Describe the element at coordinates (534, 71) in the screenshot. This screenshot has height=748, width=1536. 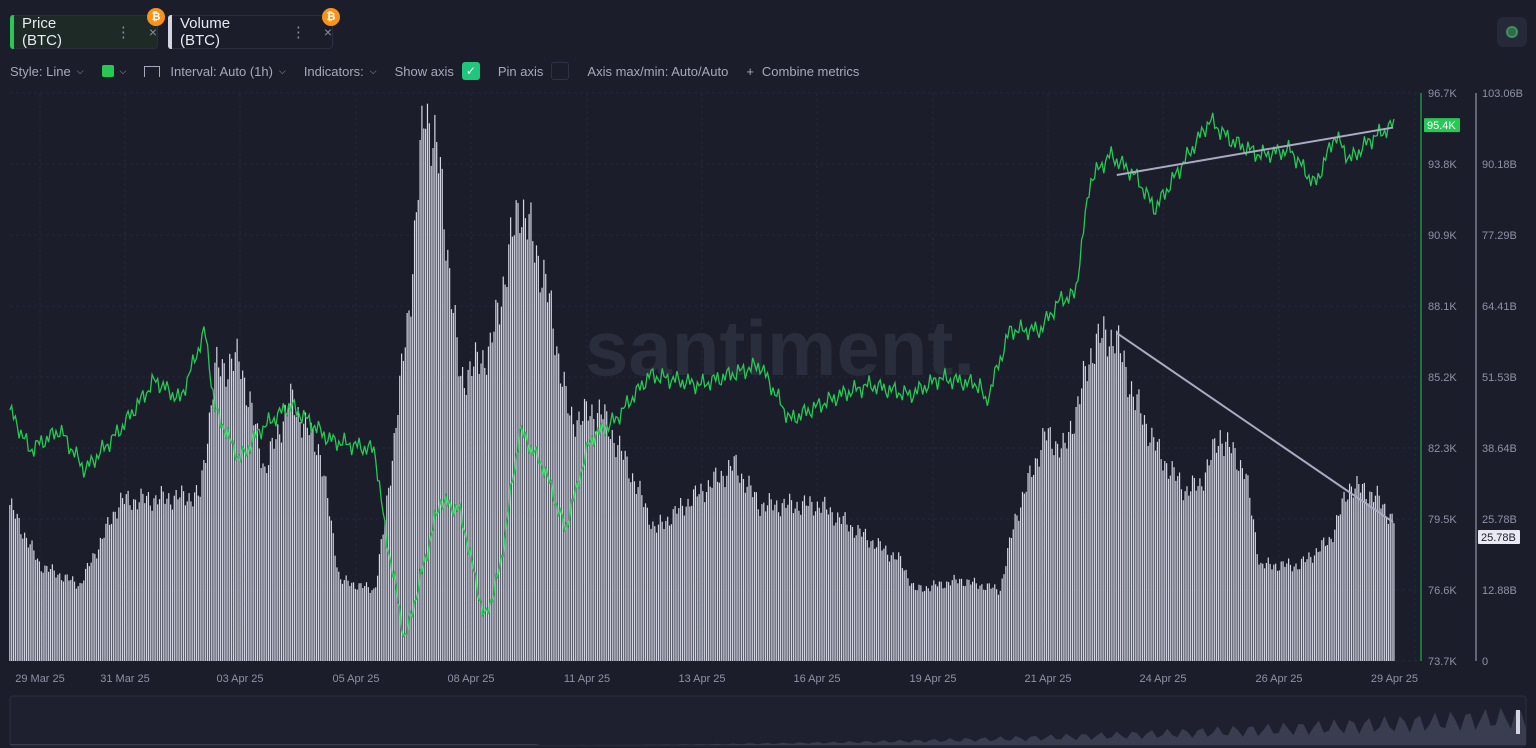
I see `pin-axis-toggle: Pin axis` at that location.